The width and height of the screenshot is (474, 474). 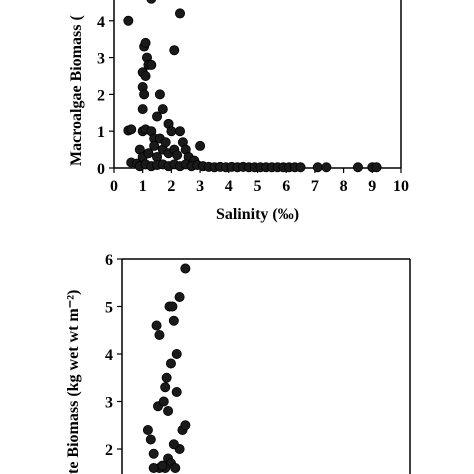 I want to click on x-tick-label: 6, so click(x=286, y=186).